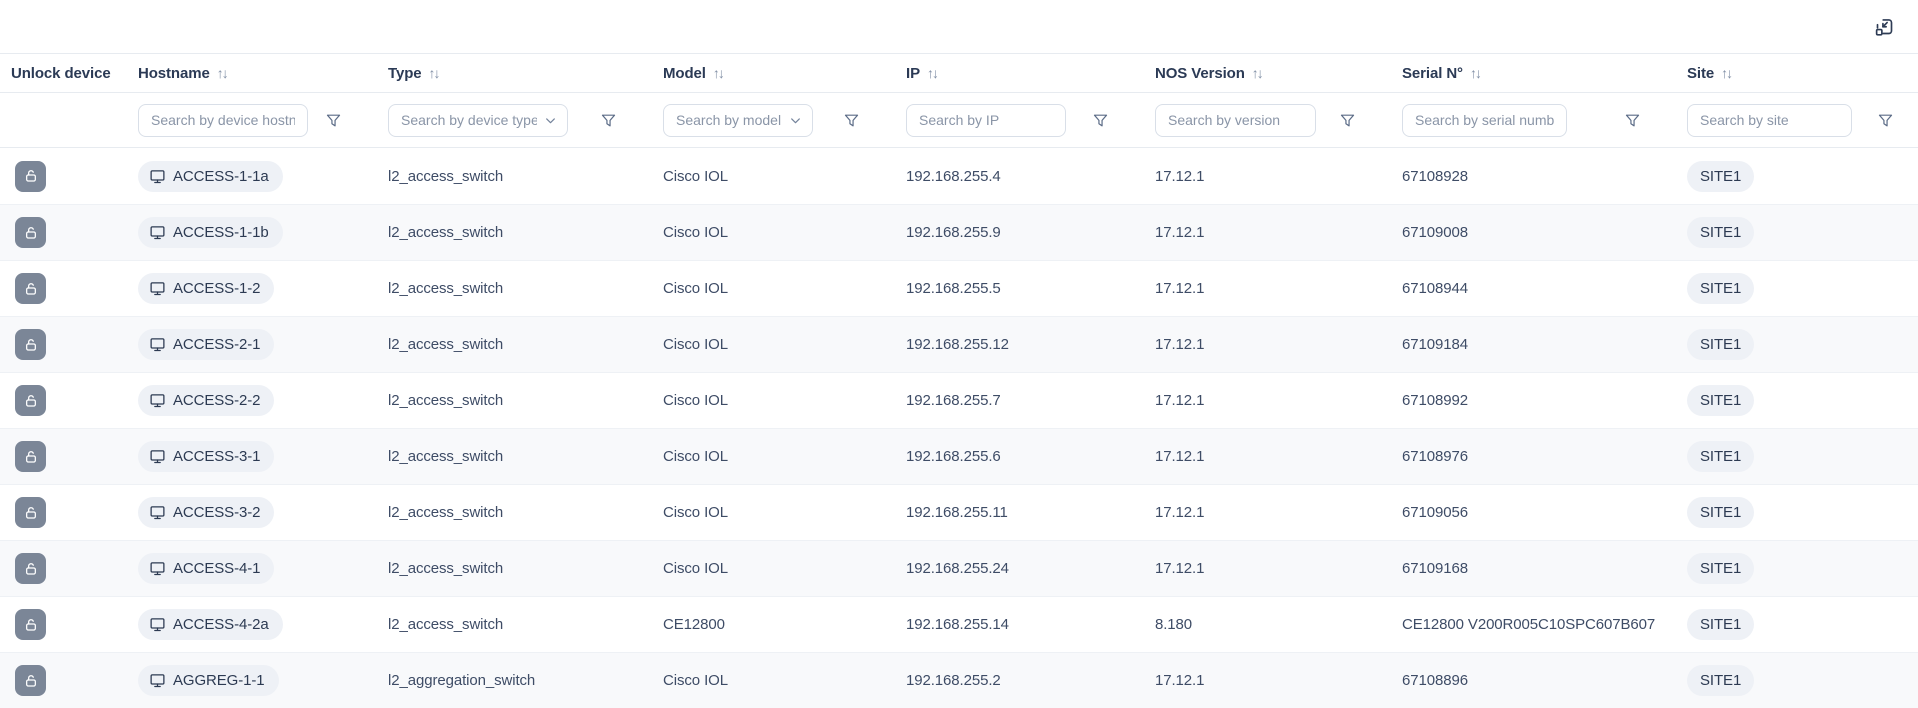 The width and height of the screenshot is (1918, 708). Describe the element at coordinates (1030, 400) in the screenshot. I see `ip-cell: 192.168.255.7` at that location.